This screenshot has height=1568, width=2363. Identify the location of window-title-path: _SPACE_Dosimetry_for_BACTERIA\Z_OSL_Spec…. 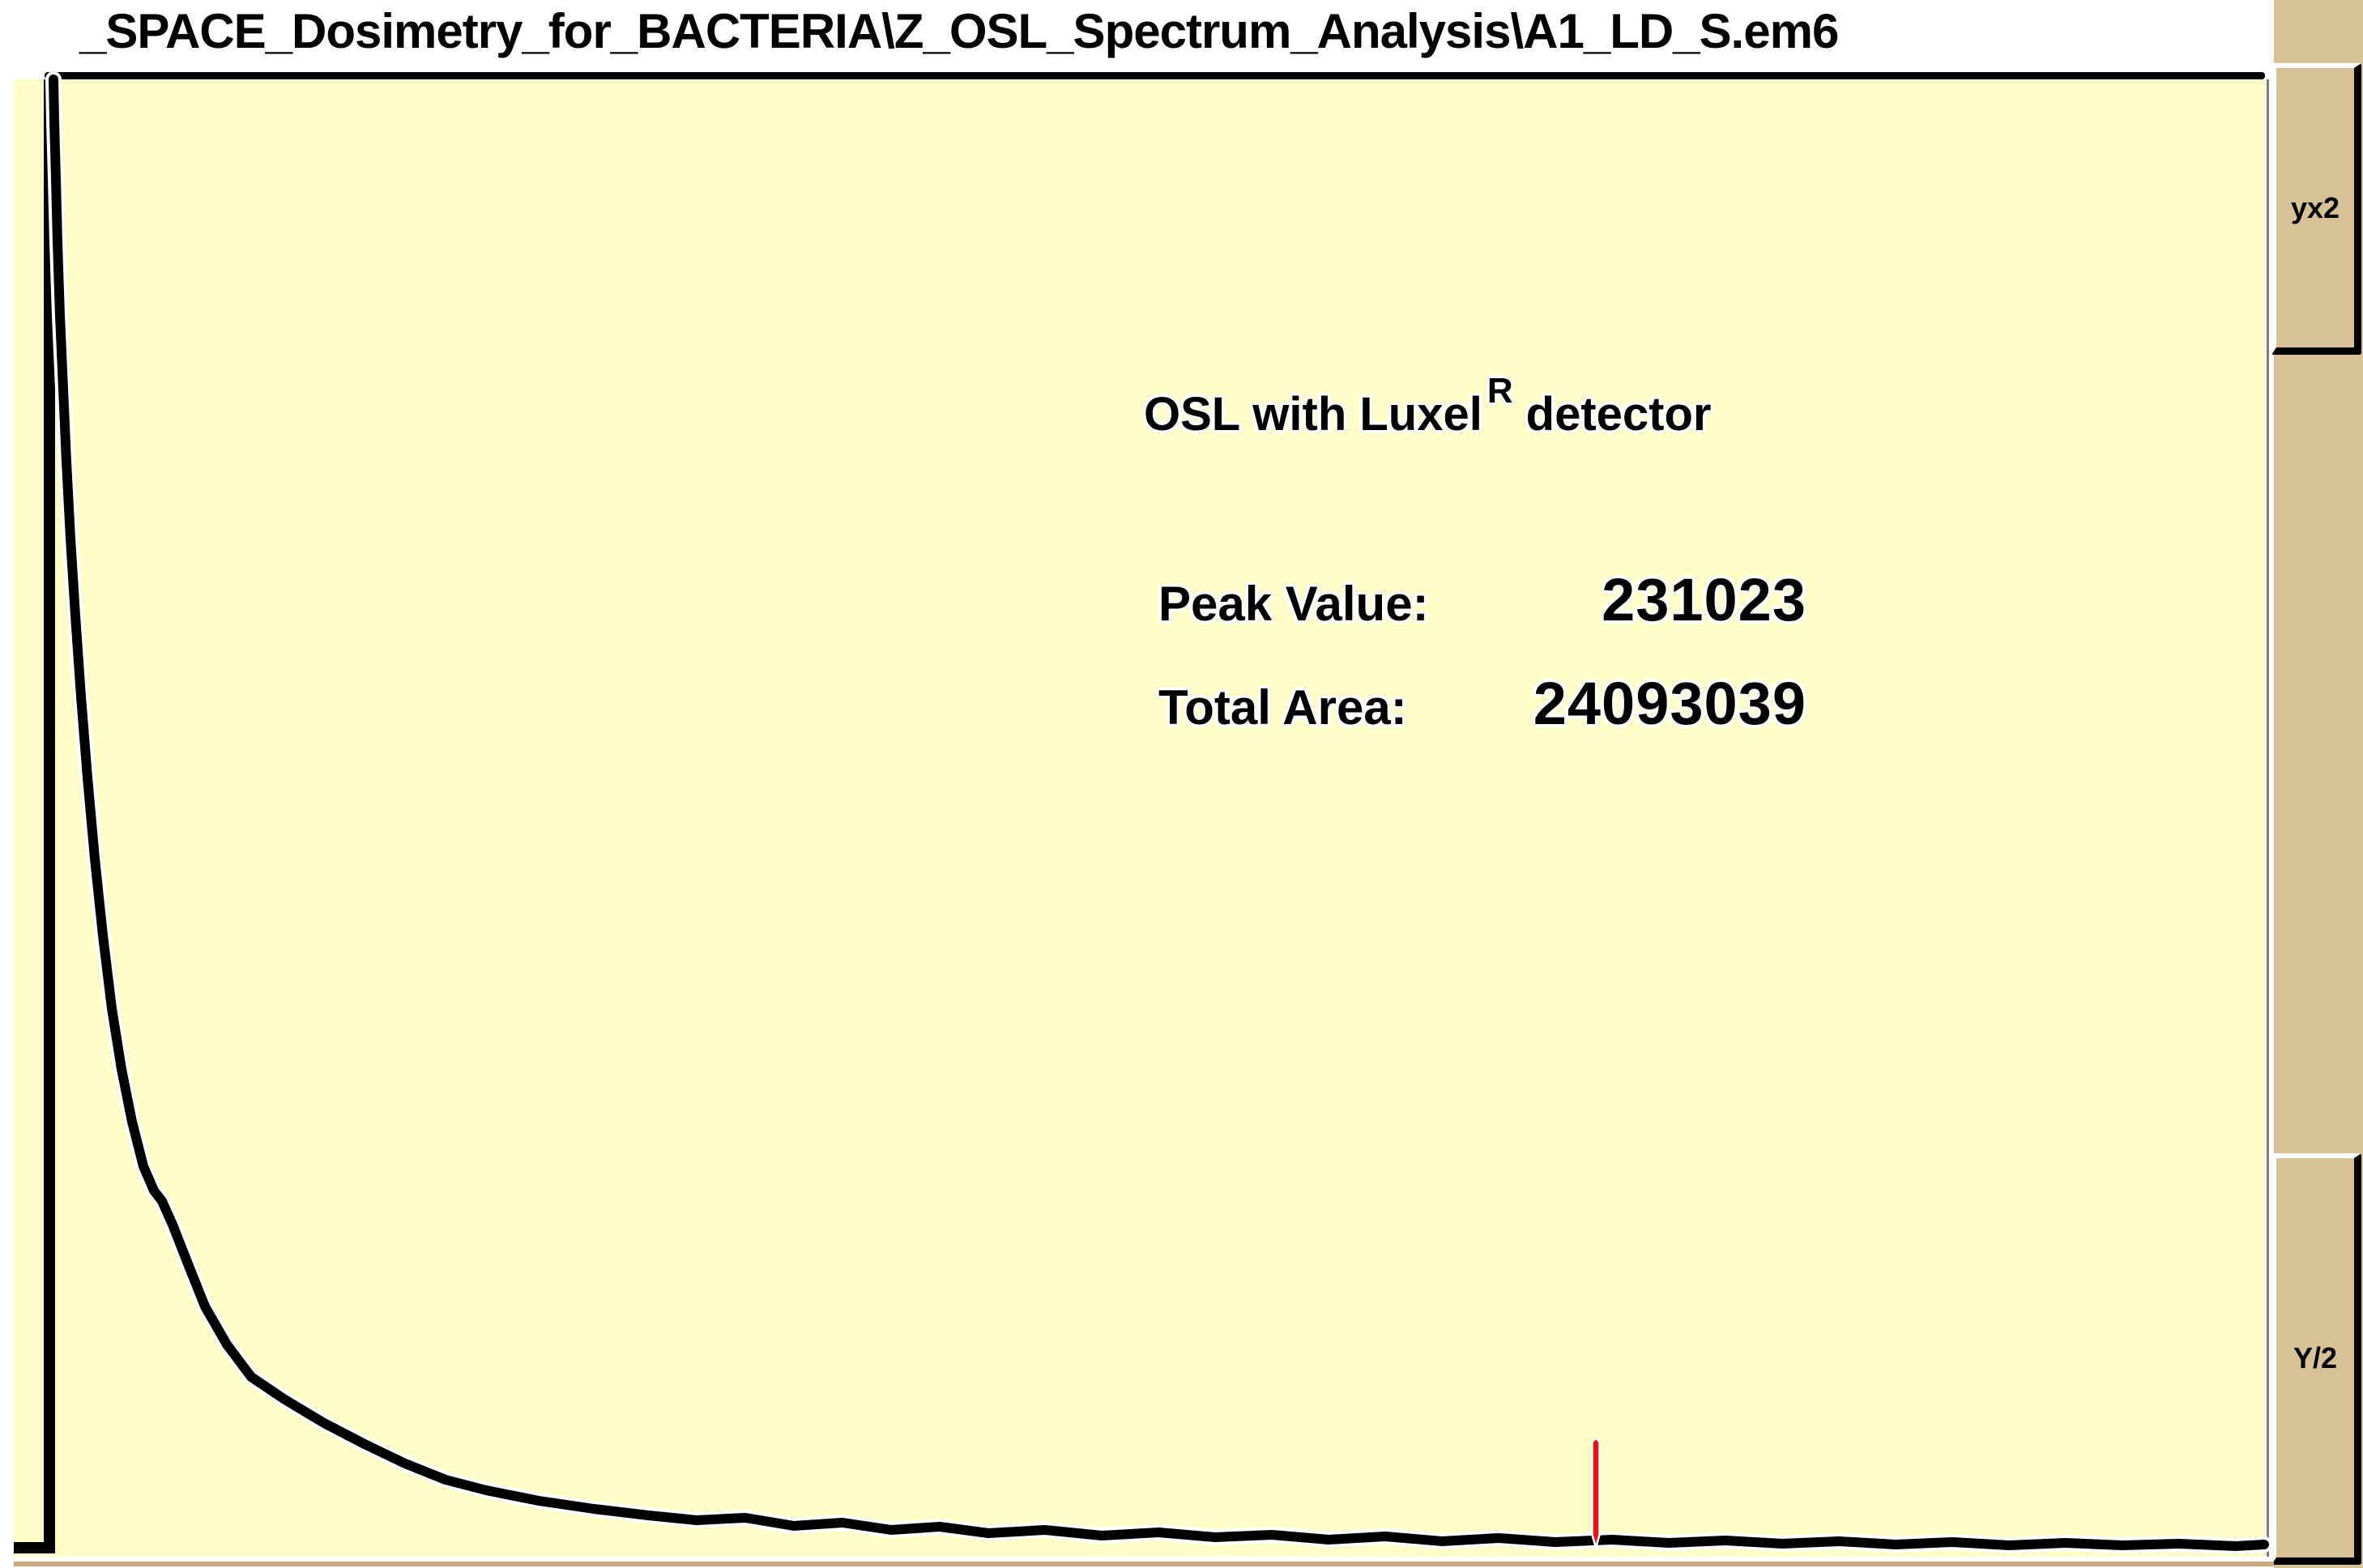
(959, 31).